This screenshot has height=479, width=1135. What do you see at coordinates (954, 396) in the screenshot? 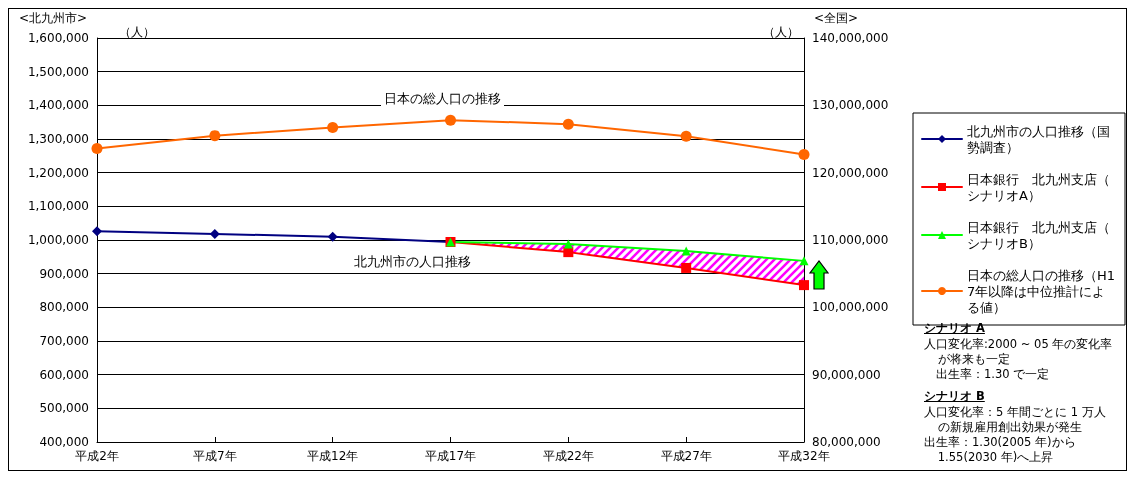
I see `text: シナリオ B` at bounding box center [954, 396].